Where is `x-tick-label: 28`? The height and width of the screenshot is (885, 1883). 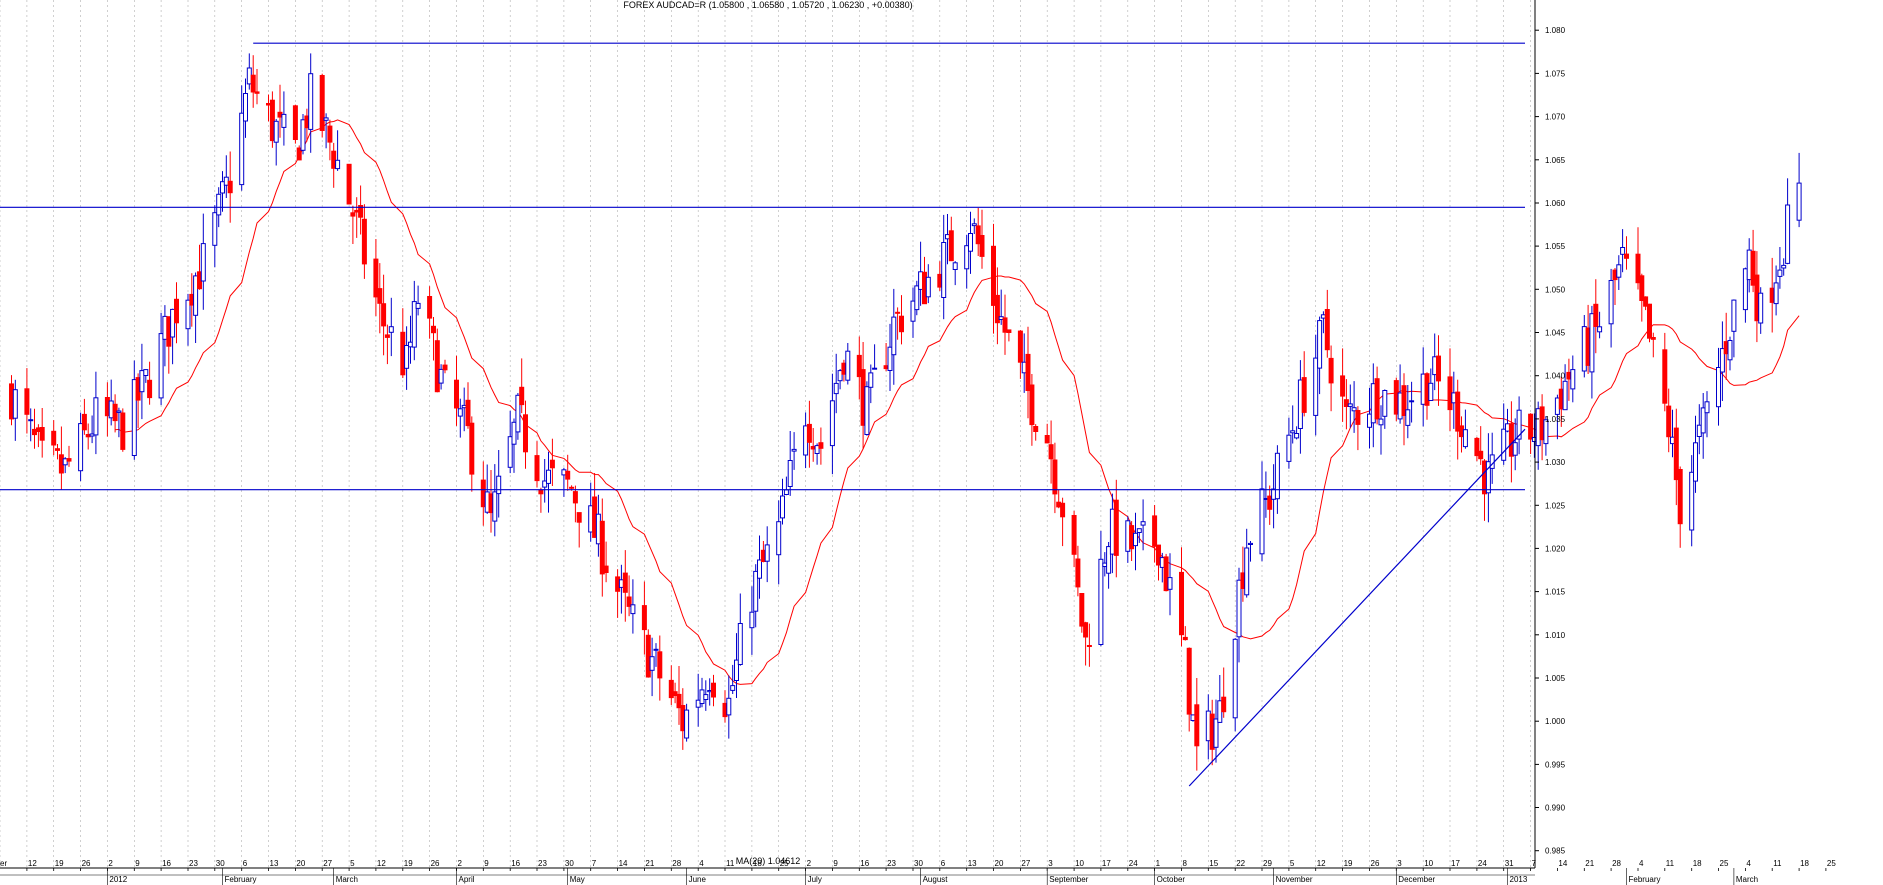
x-tick-label: 28 is located at coordinates (676, 863).